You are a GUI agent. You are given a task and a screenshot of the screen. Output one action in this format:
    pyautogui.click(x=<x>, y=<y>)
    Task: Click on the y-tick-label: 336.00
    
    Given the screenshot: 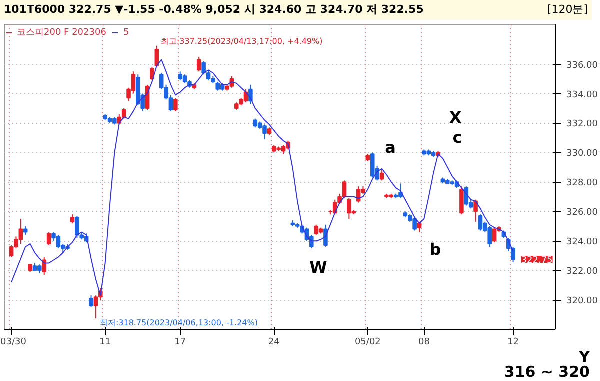 What is the action you would take?
    pyautogui.click(x=582, y=65)
    